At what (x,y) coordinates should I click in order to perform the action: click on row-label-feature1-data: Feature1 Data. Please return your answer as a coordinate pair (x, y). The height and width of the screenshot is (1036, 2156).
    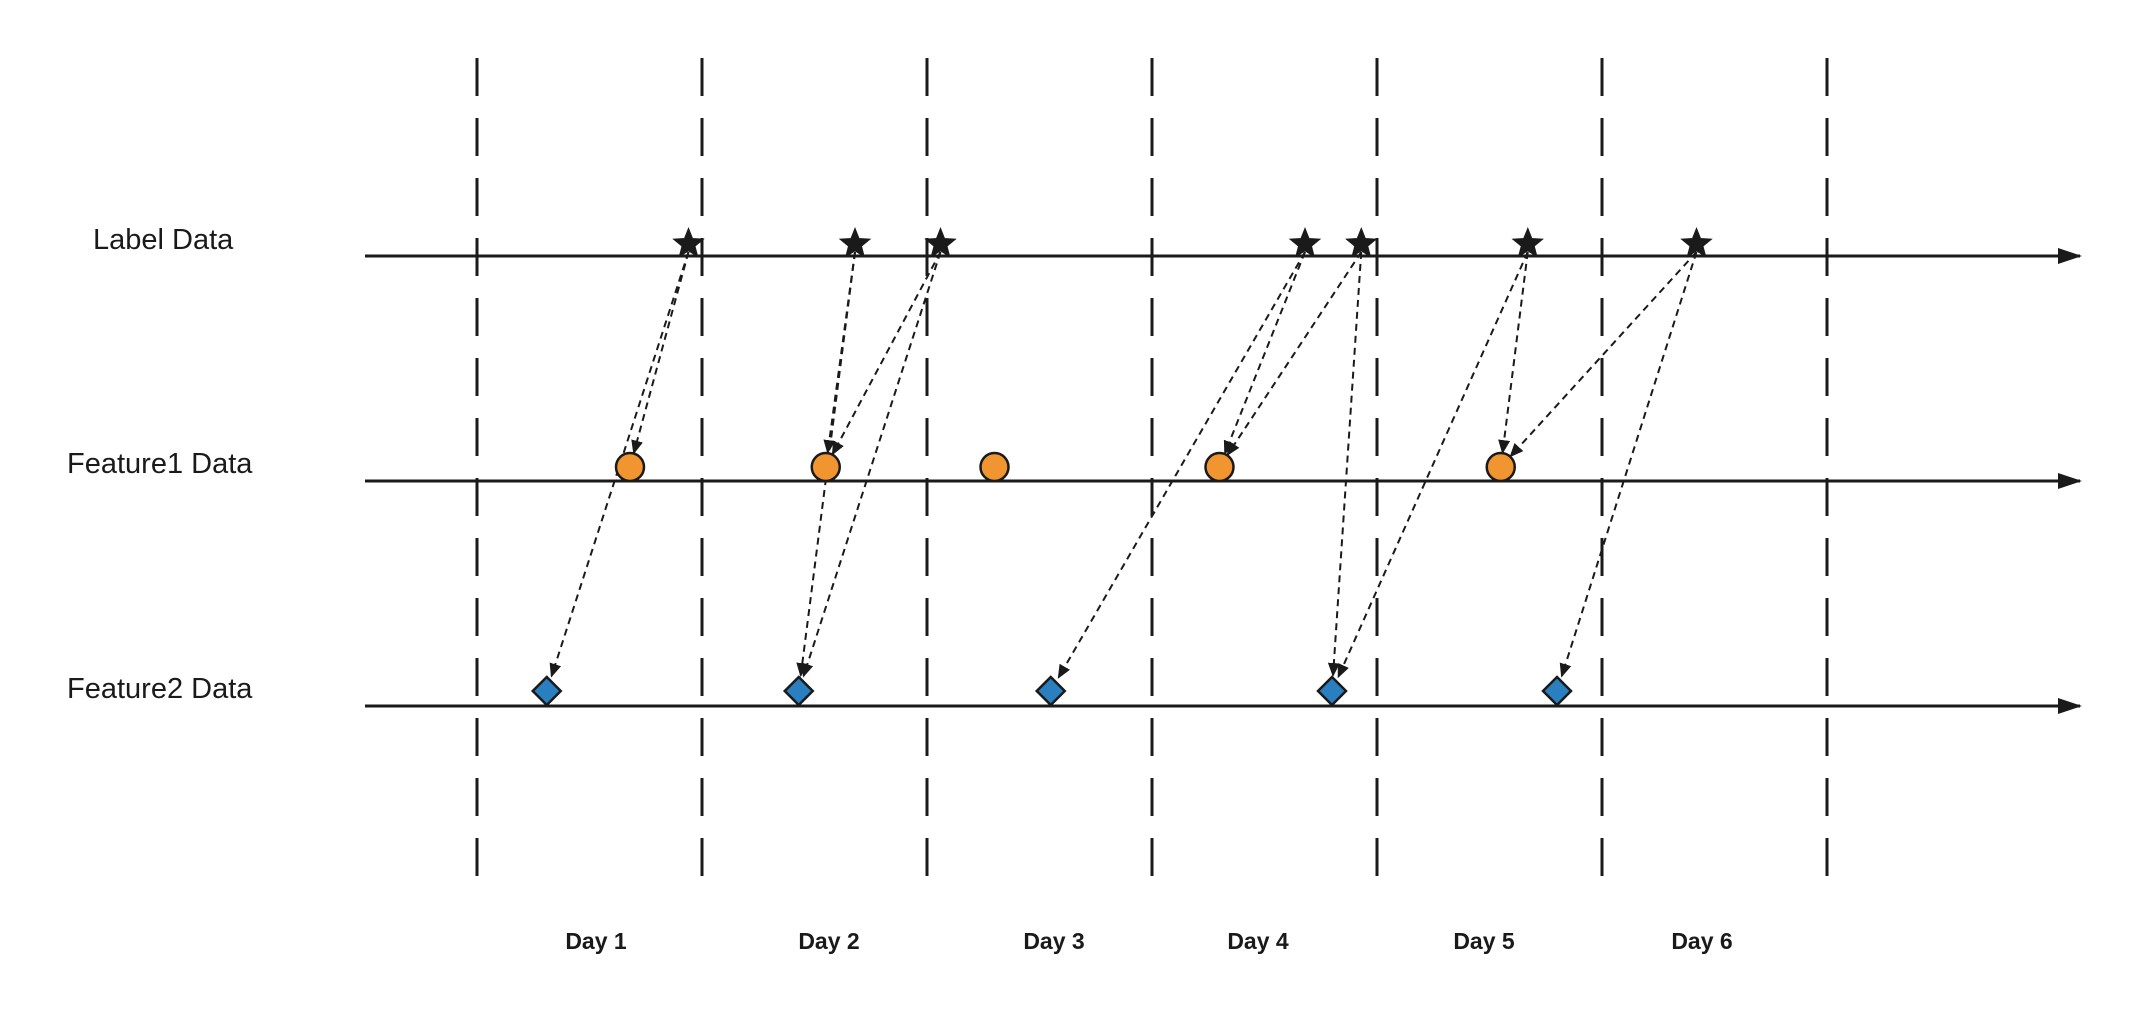
    Looking at the image, I should click on (160, 464).